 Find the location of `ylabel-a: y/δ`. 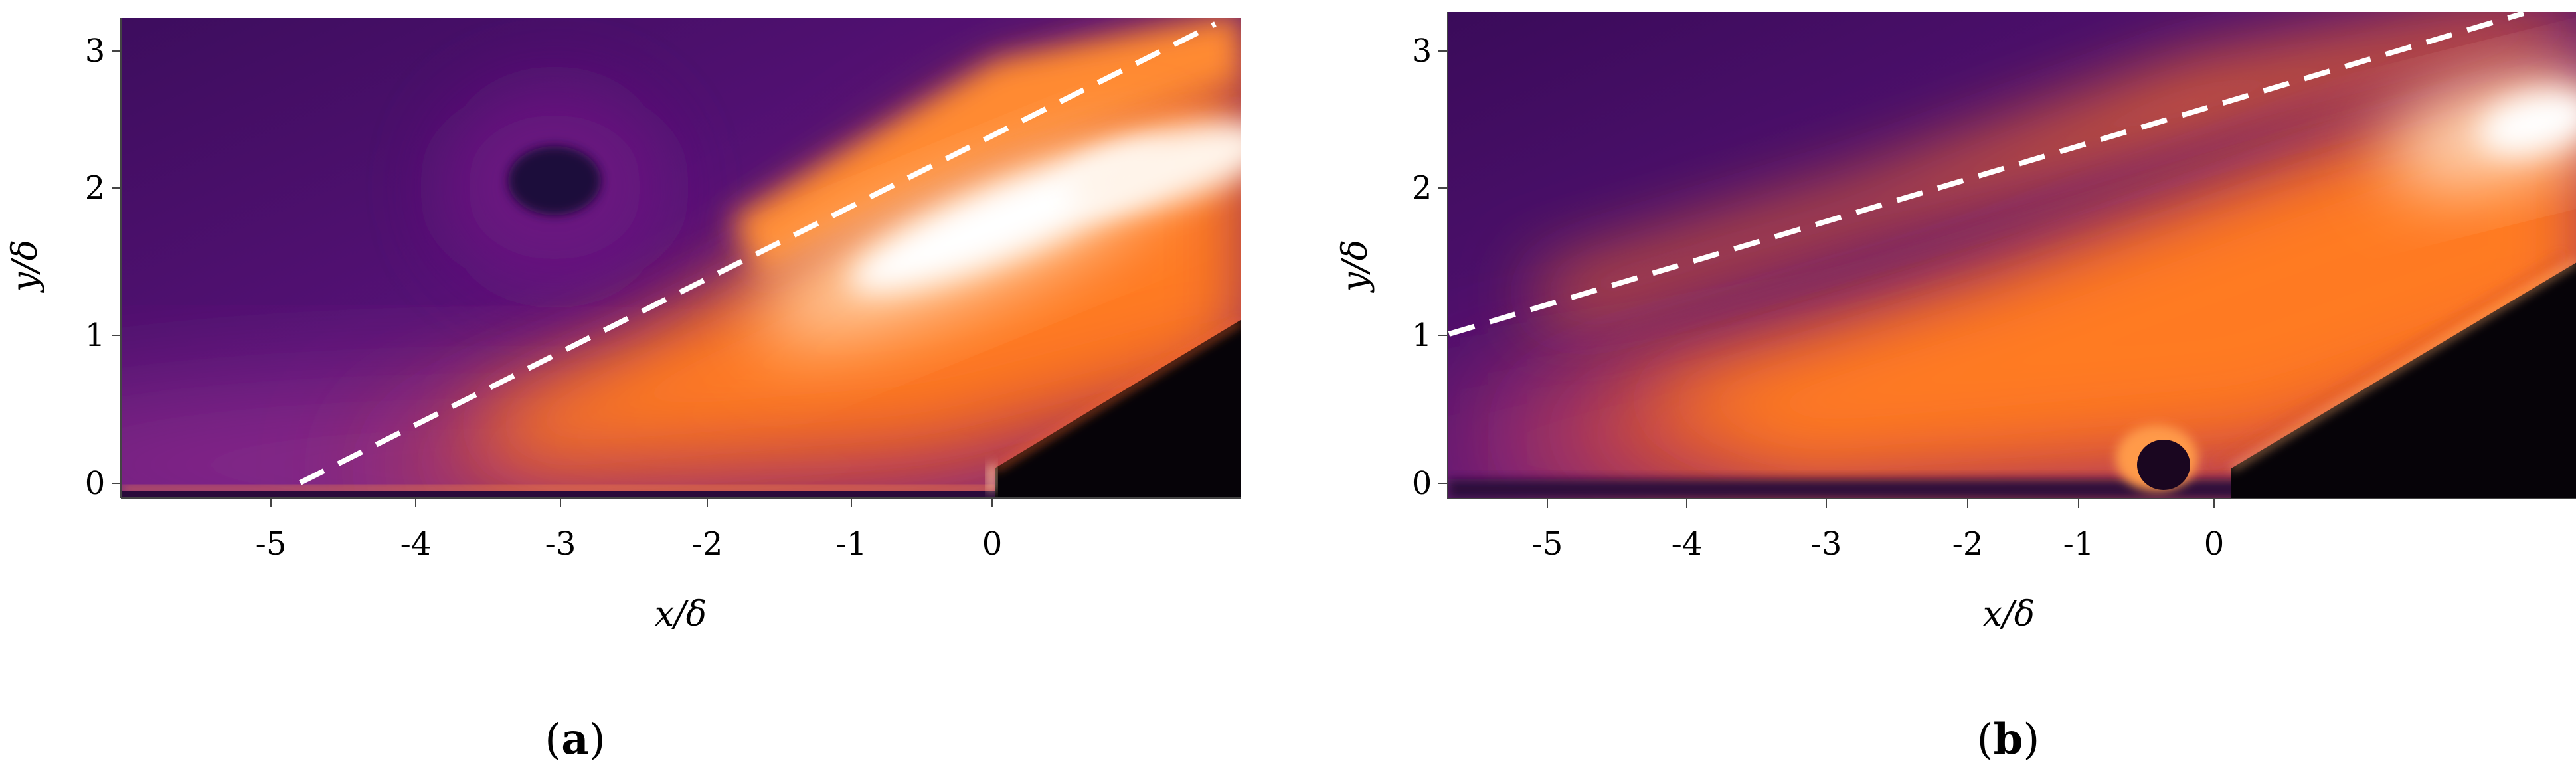

ylabel-a: y/δ is located at coordinates (25, 266).